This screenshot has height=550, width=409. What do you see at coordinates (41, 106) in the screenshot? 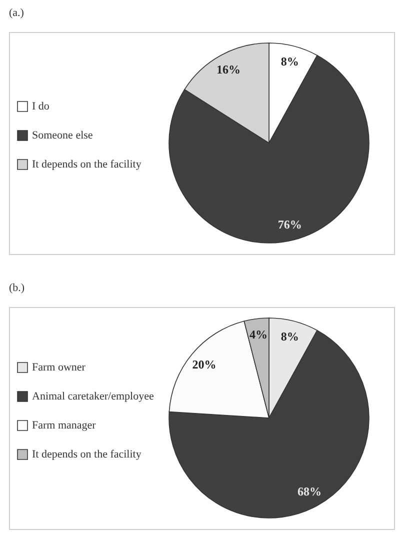
I see `legend-label: I do` at bounding box center [41, 106].